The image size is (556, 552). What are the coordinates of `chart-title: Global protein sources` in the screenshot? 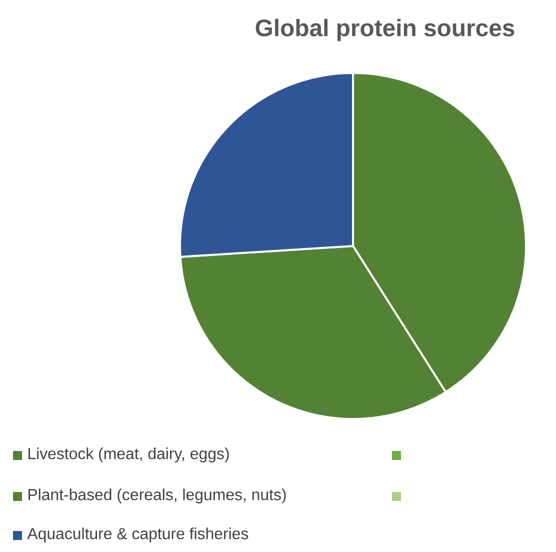 It's located at (385, 30).